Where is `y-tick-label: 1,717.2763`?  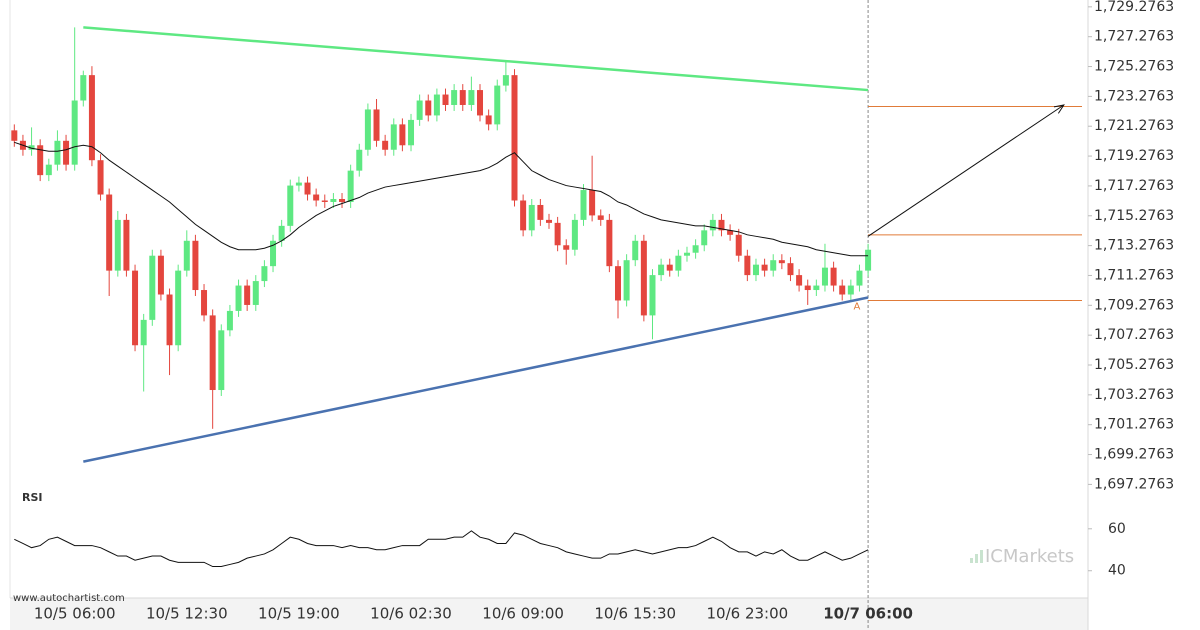
y-tick-label: 1,717.2763 is located at coordinates (1134, 186).